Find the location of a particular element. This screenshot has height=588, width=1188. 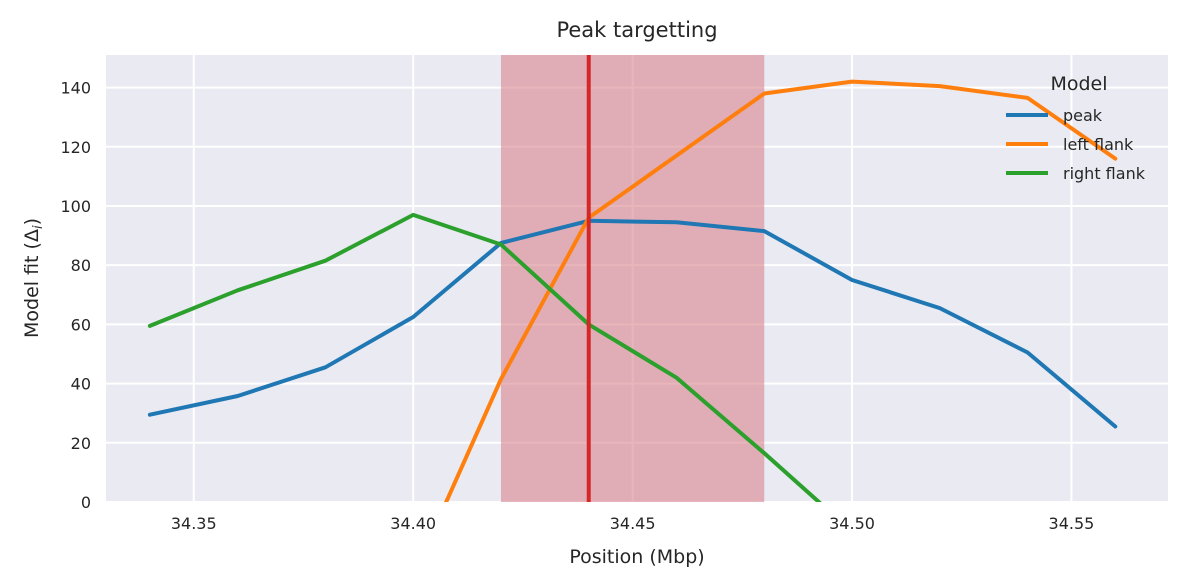

x-axis-label: Position (Mbp) is located at coordinates (636, 557).